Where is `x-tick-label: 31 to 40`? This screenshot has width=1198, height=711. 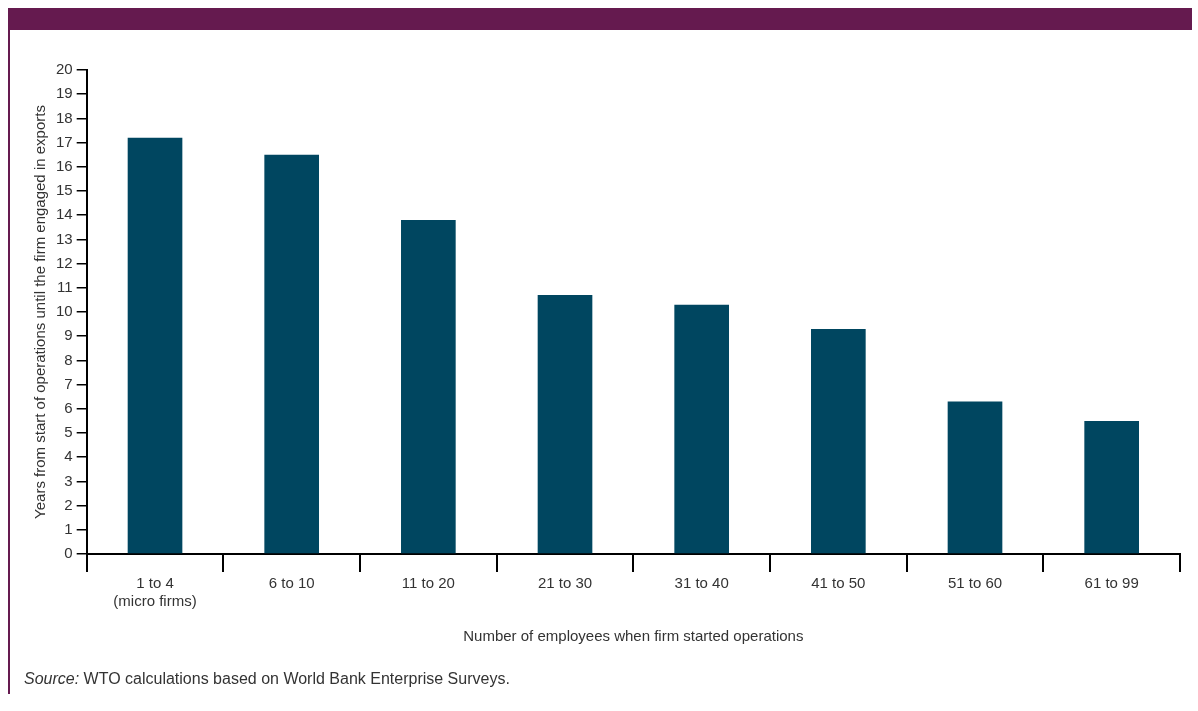
x-tick-label: 31 to 40 is located at coordinates (701, 583).